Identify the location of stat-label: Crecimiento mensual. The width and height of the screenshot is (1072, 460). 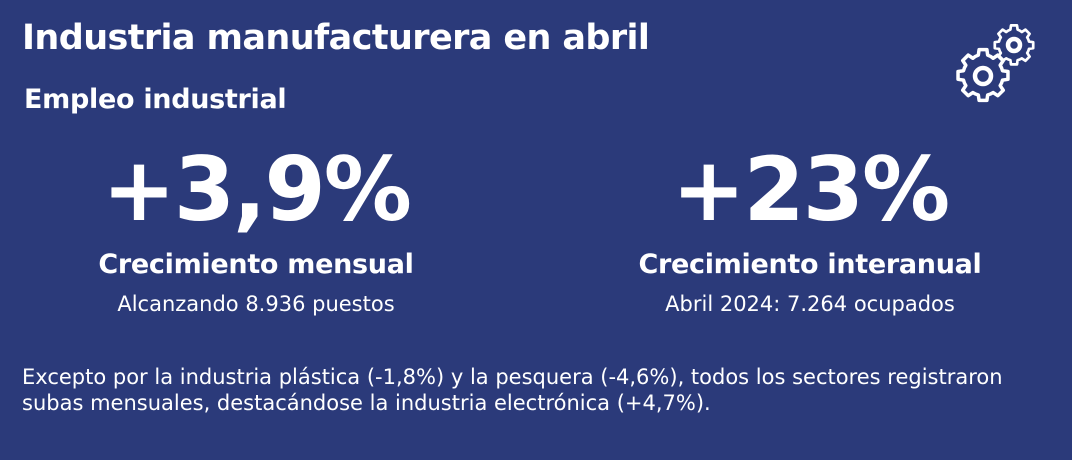
(256, 264).